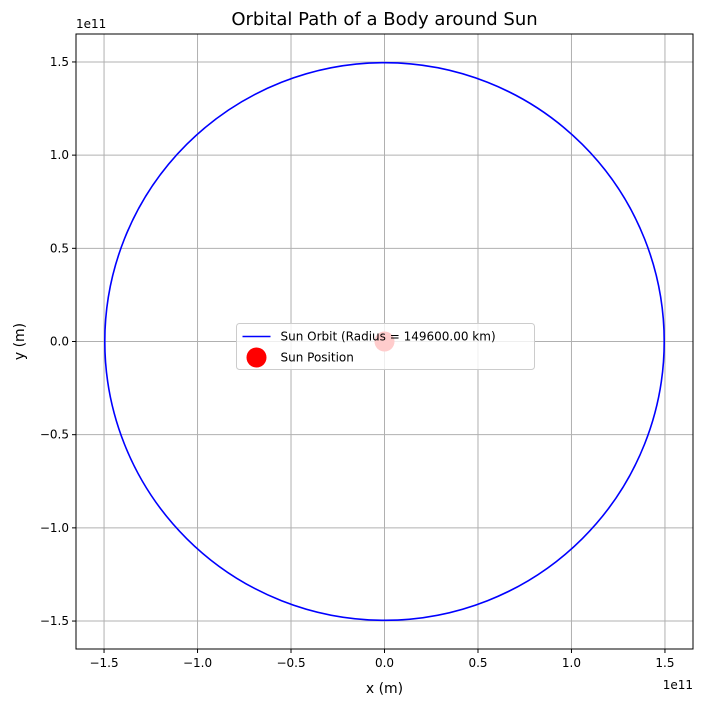  I want to click on legend-label: Sun Orbit (Radius = 149600.00 km), so click(388, 337).